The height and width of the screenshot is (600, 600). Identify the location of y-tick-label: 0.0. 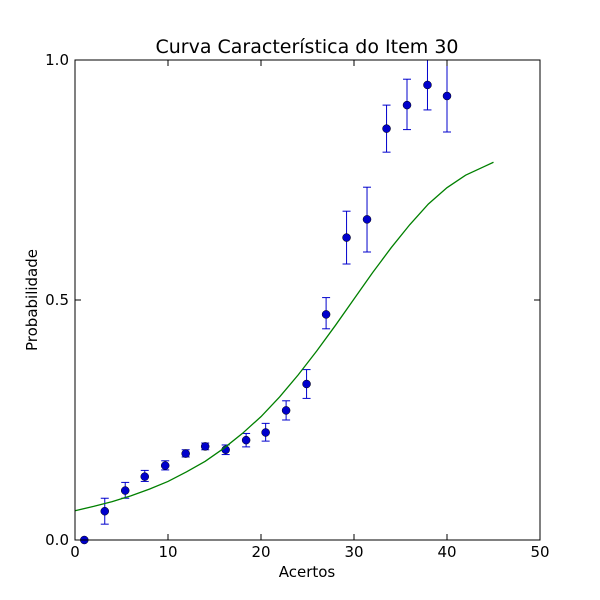
(57, 540).